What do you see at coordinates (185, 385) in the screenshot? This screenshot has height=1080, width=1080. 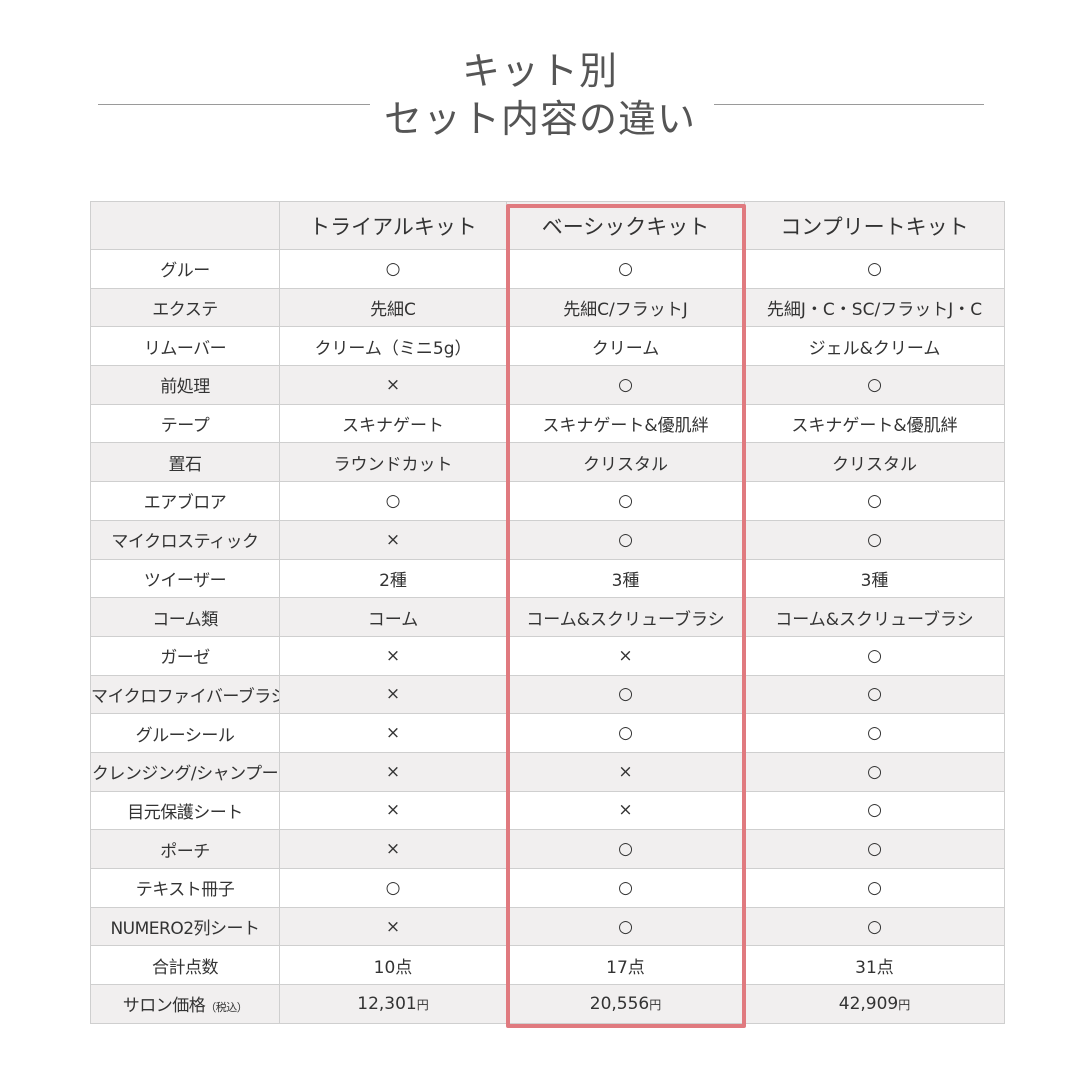 I see `row-label: 前処理` at bounding box center [185, 385].